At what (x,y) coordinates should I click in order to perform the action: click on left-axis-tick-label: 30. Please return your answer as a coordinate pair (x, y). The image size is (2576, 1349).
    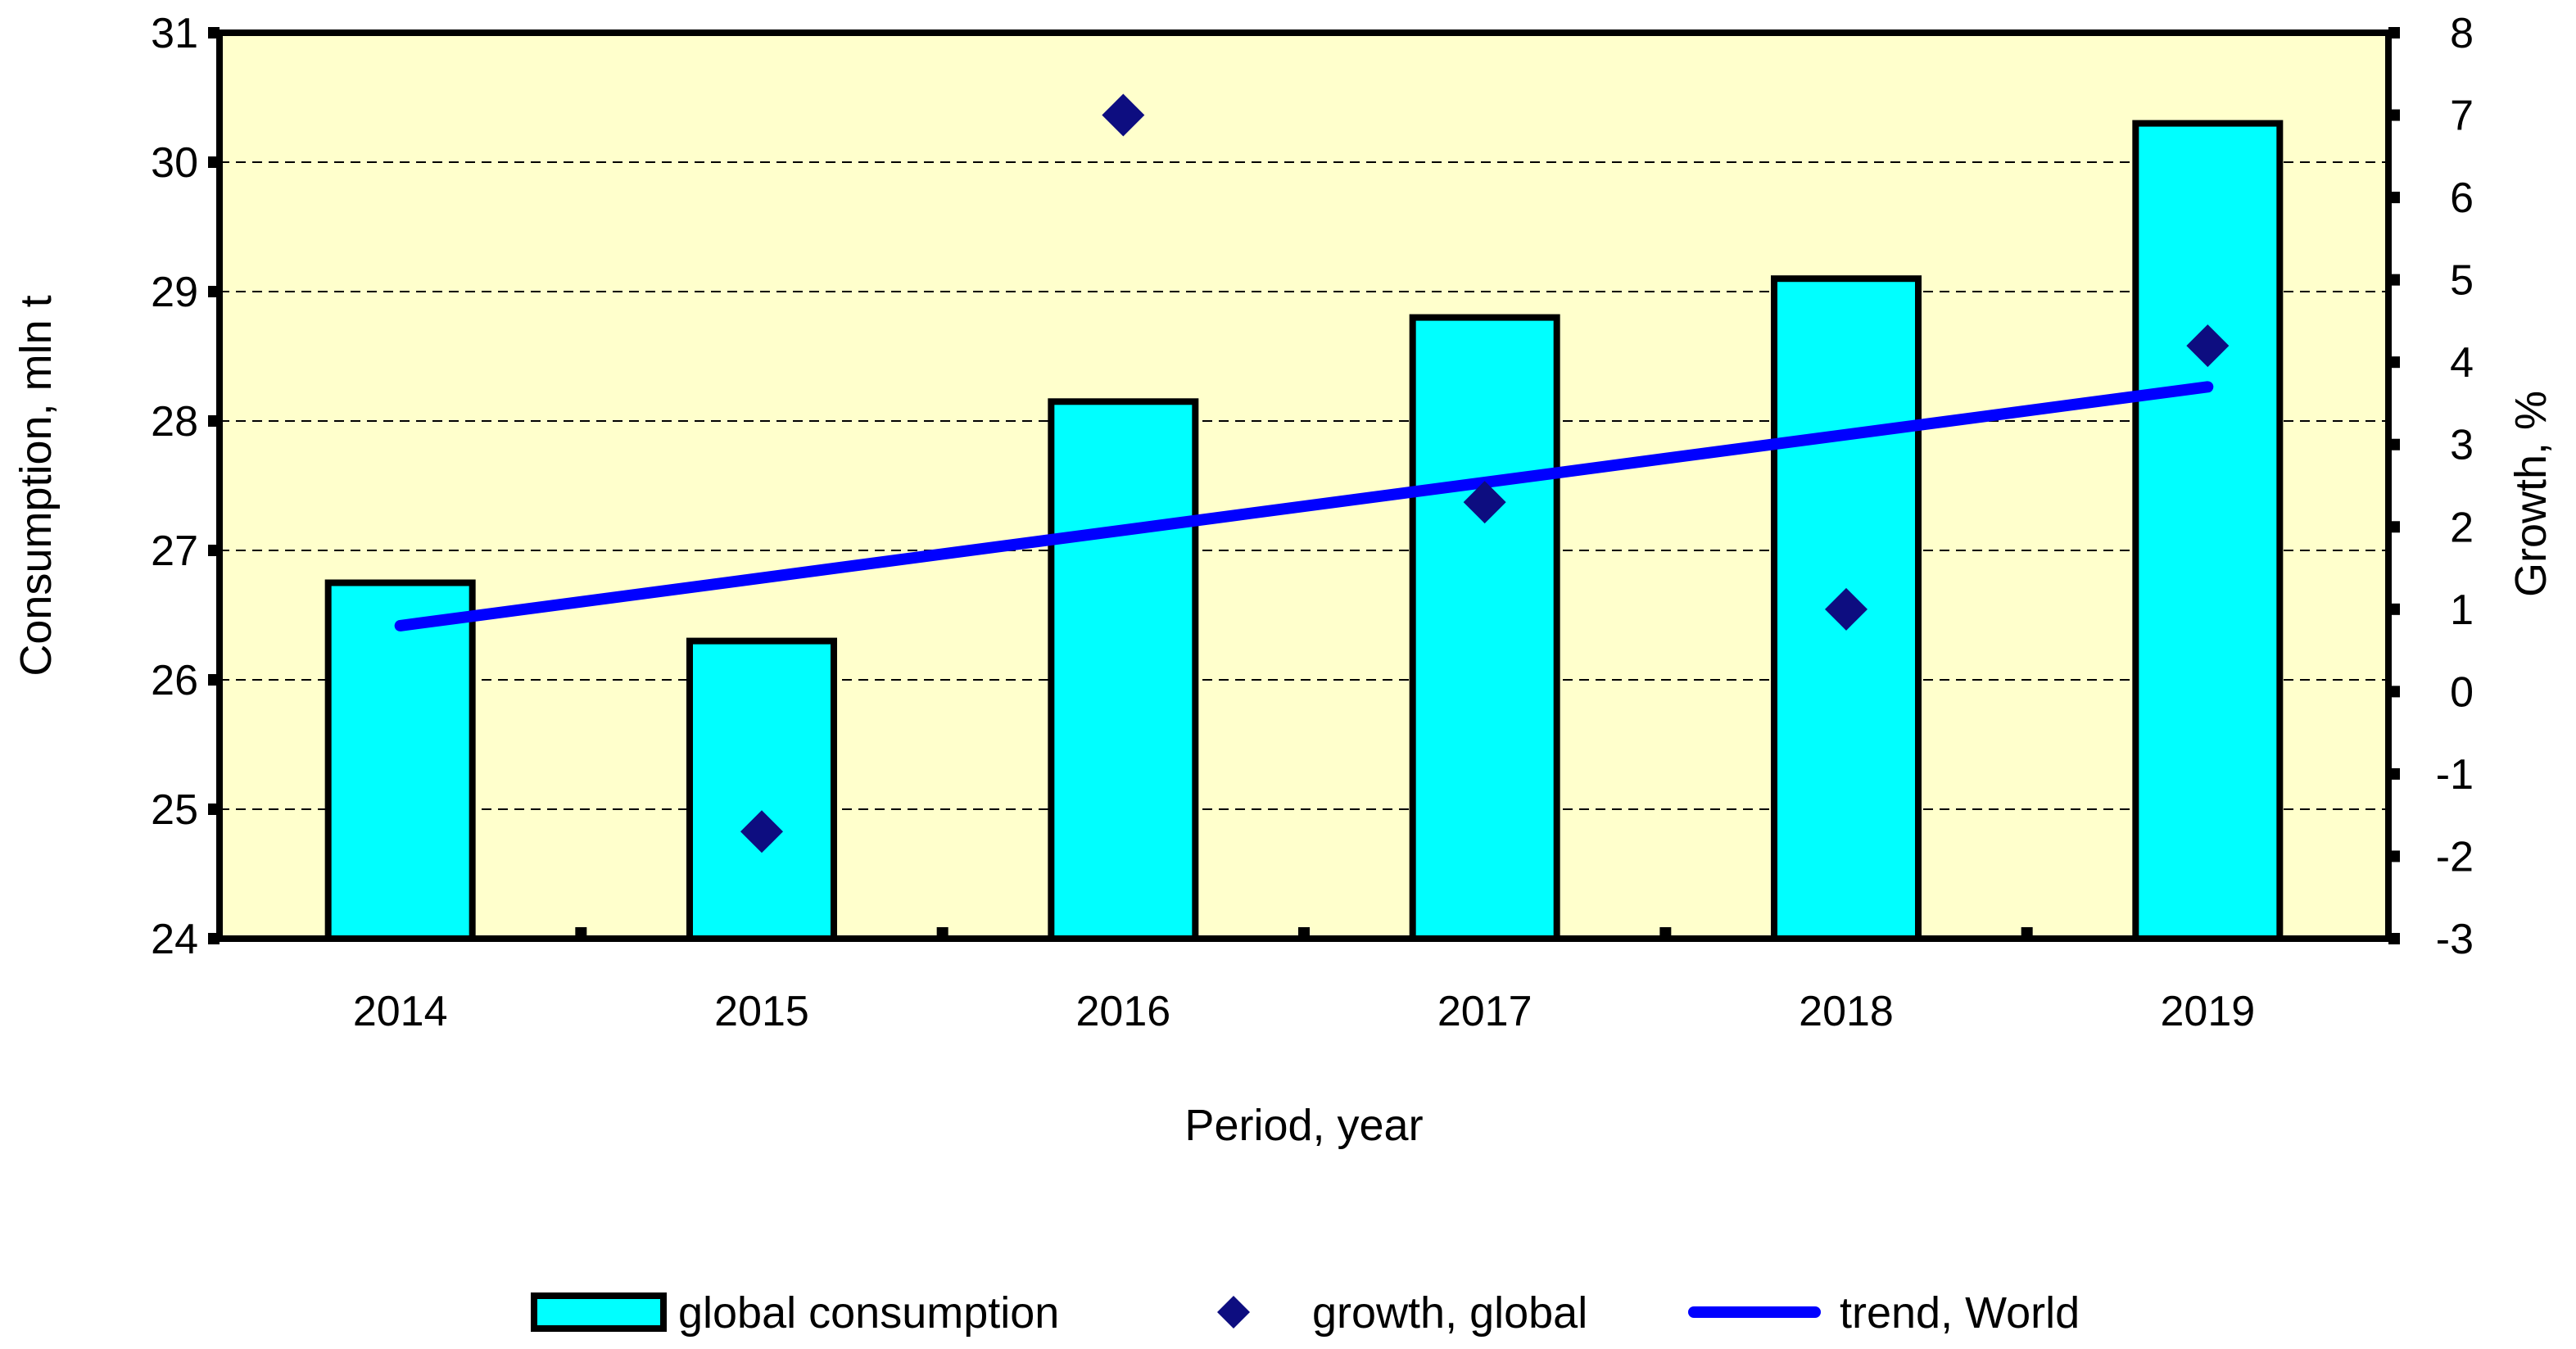
    Looking at the image, I should click on (174, 163).